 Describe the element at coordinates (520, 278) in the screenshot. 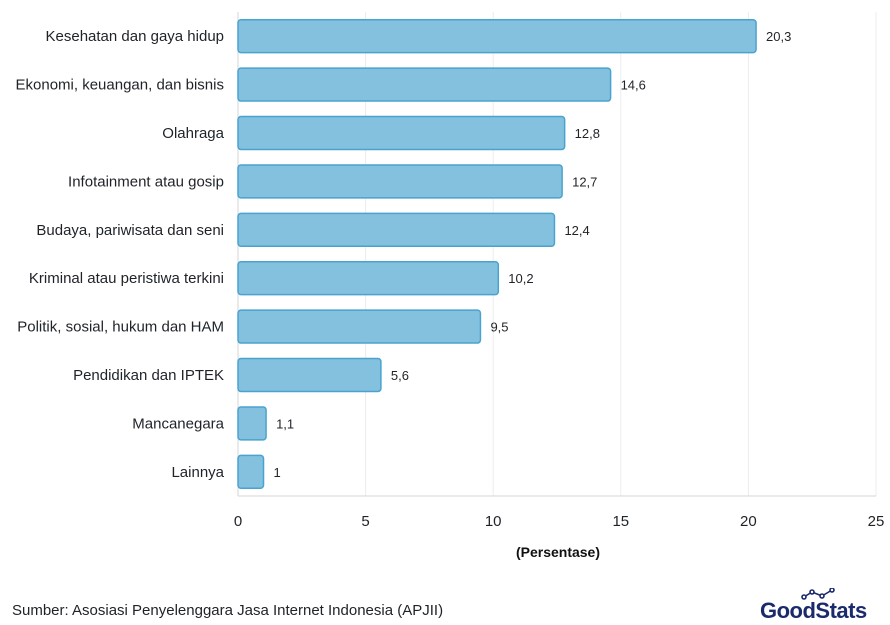

I see `value-label: 10,2` at that location.